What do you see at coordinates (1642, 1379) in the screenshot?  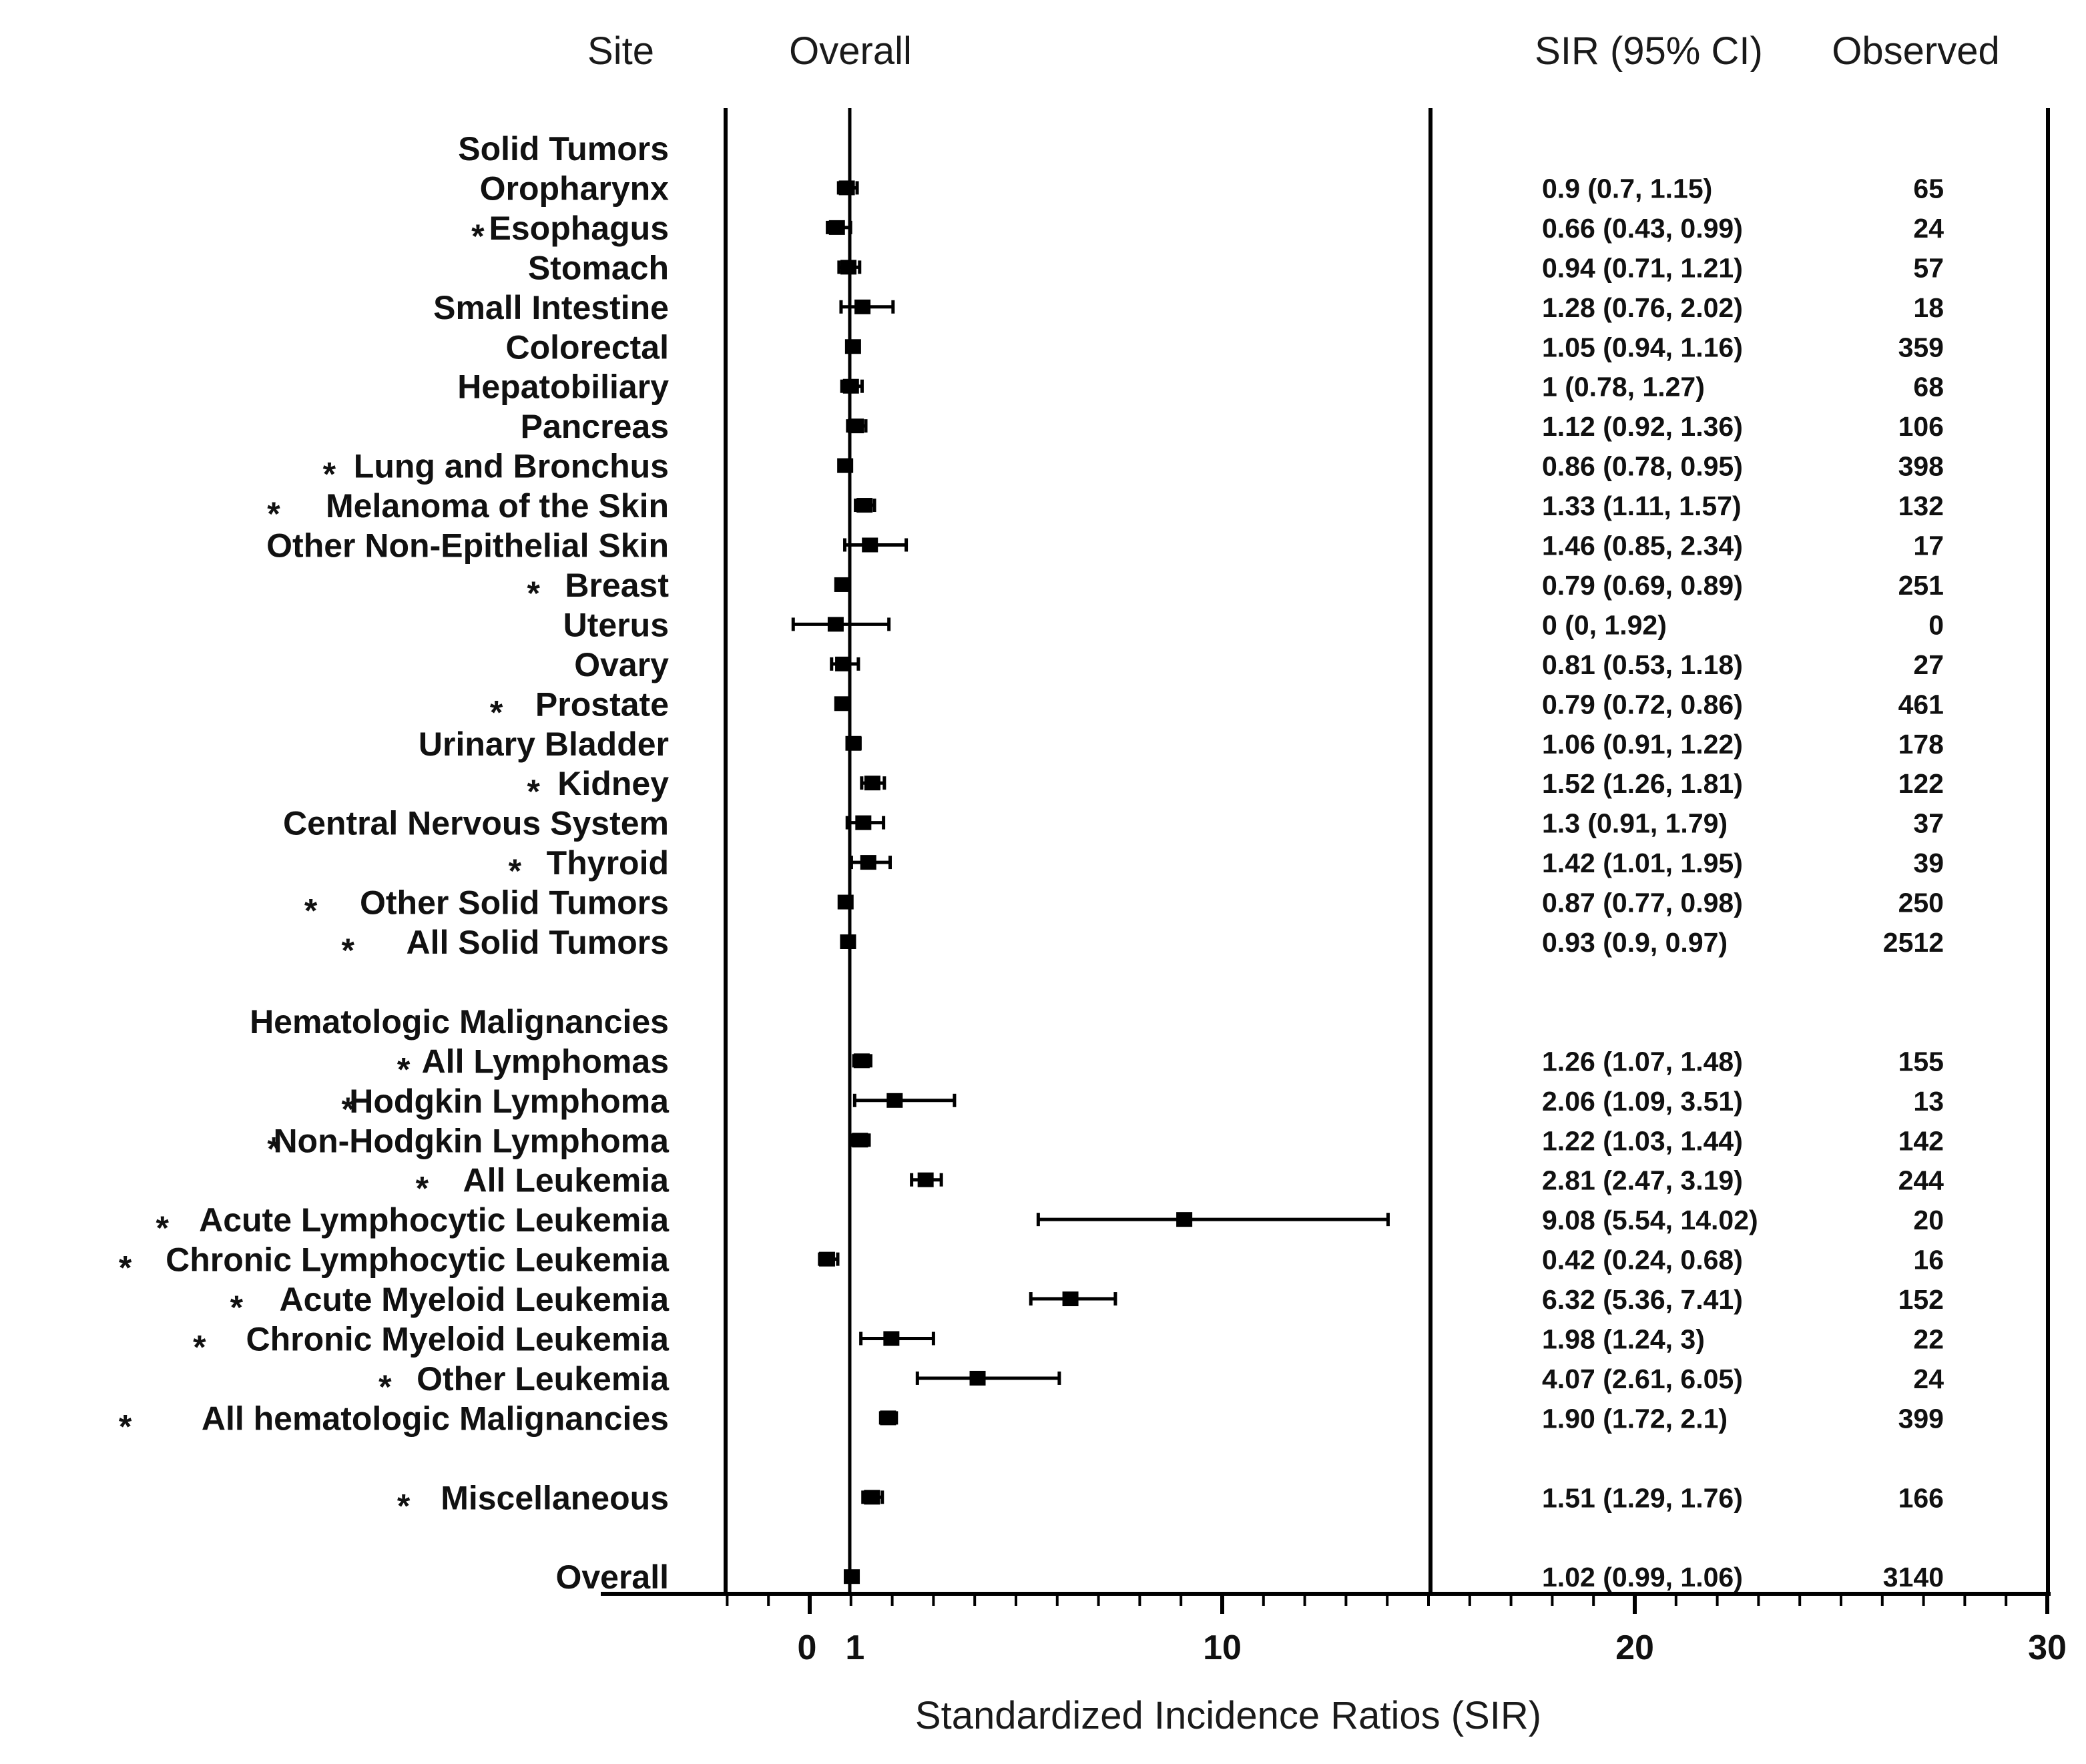 I see `sir-ci-value-other-leukemia: 4.07 (2.61, 6.05)` at bounding box center [1642, 1379].